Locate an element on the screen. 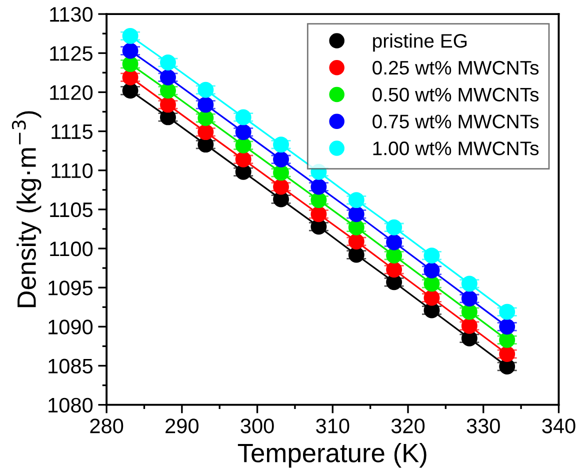  legend-label: 0.75 wt% MWCNTs is located at coordinates (455, 121).